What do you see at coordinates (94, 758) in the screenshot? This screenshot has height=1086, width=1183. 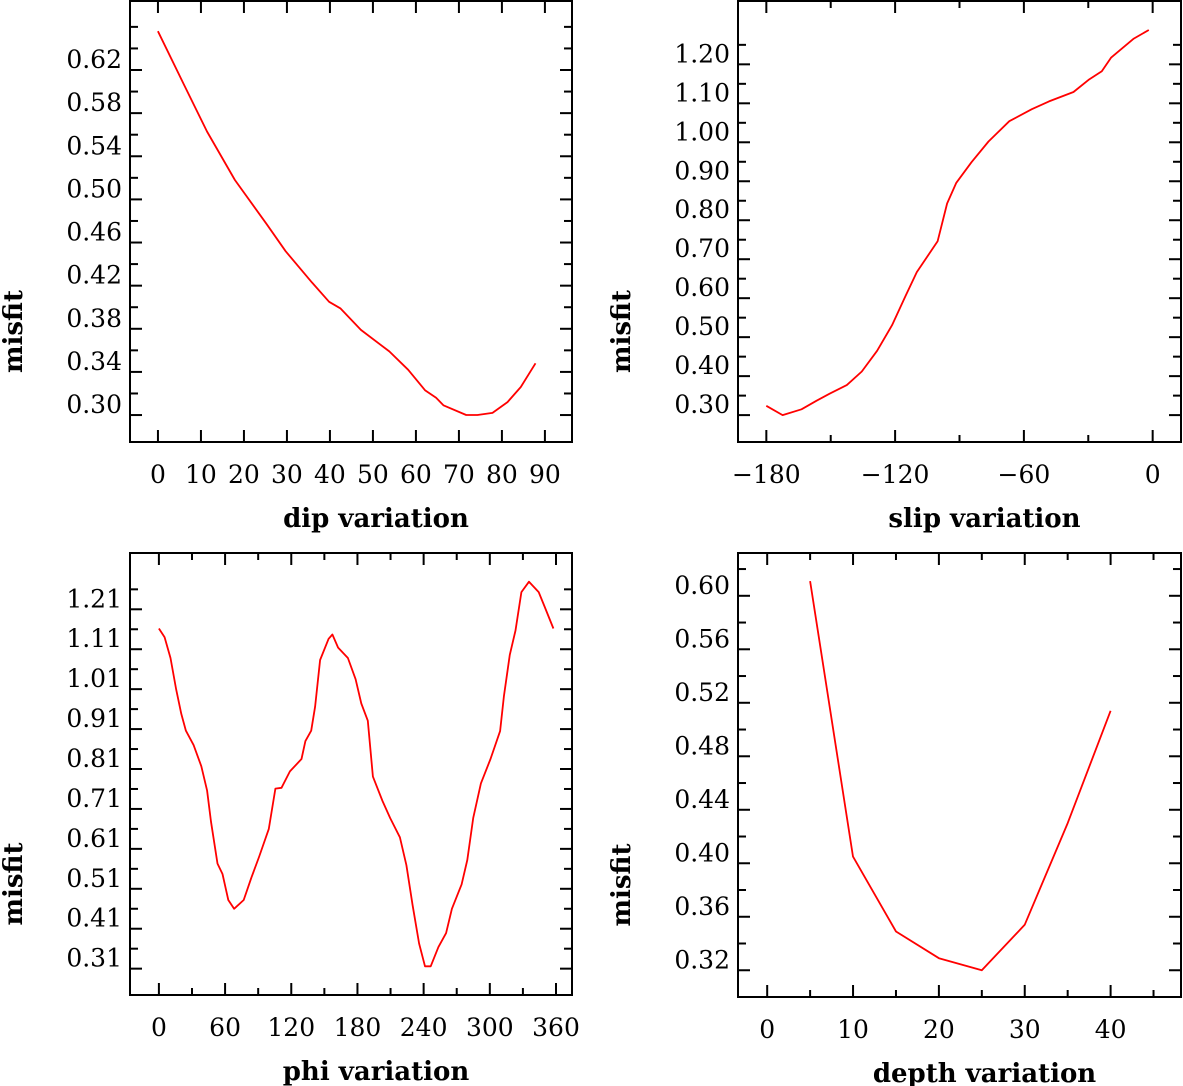 I see `y-tick-label: 0.81` at bounding box center [94, 758].